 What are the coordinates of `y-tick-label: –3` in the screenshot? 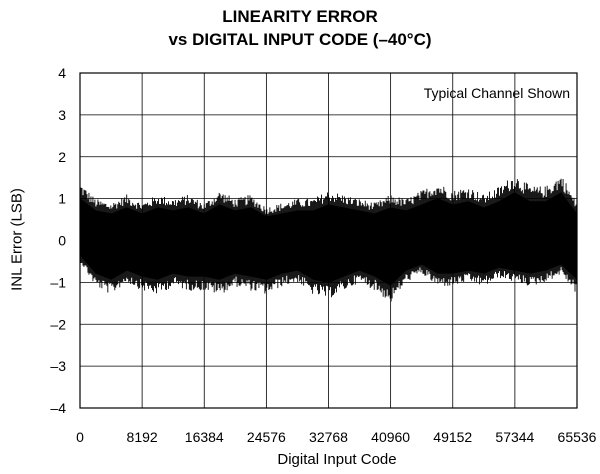 It's located at (58, 366).